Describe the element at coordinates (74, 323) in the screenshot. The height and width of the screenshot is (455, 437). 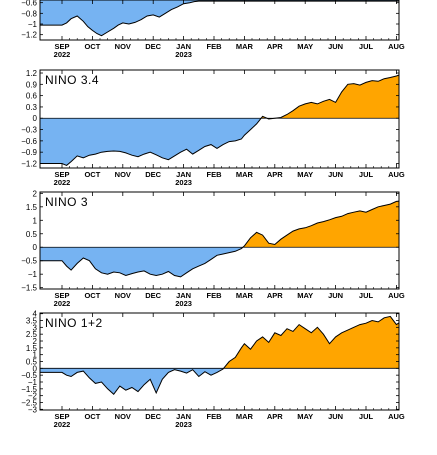
I see `panel-title: NINO 1+2` at that location.